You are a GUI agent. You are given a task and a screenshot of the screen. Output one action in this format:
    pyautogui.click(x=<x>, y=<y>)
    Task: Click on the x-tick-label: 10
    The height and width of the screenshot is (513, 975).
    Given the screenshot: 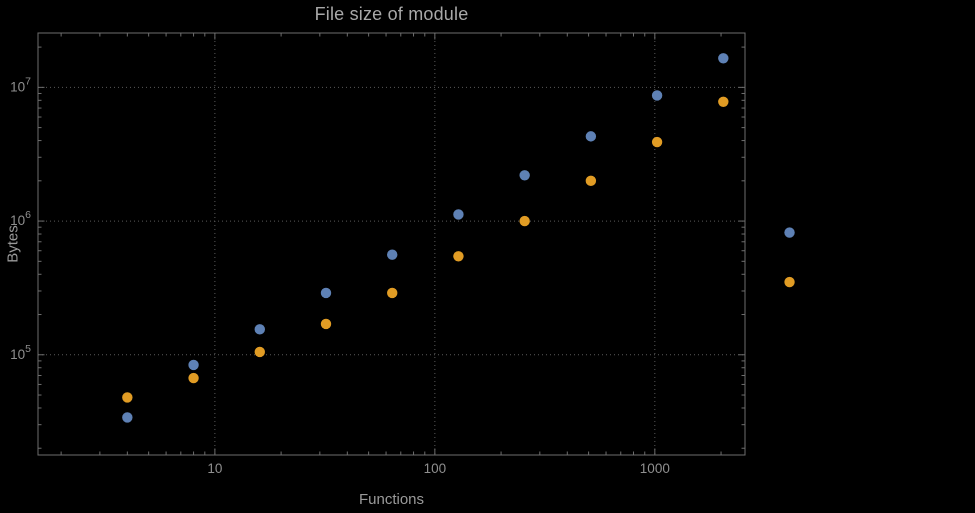 What is the action you would take?
    pyautogui.click(x=214, y=468)
    